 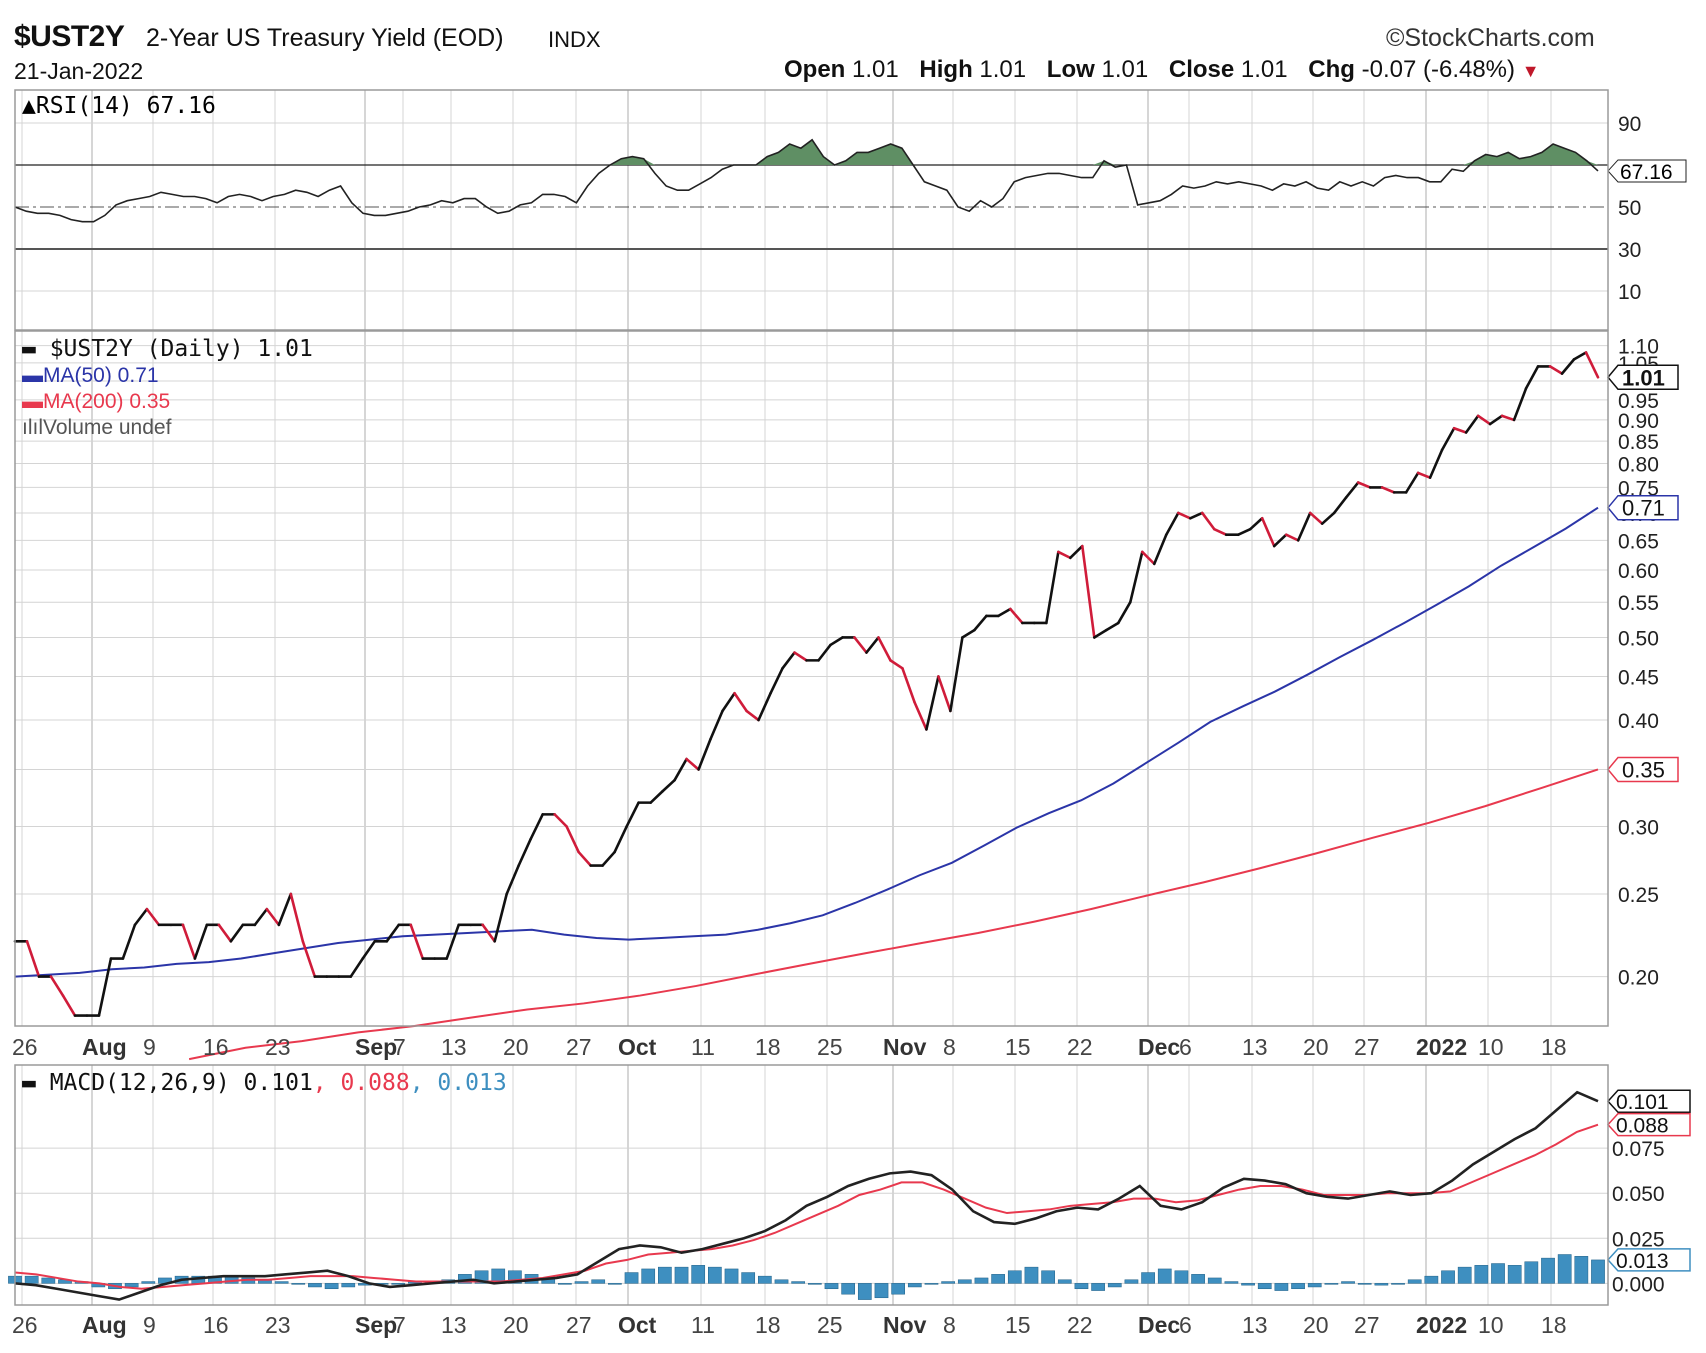 I want to click on macd-xtick-label: 25, so click(x=830, y=1325).